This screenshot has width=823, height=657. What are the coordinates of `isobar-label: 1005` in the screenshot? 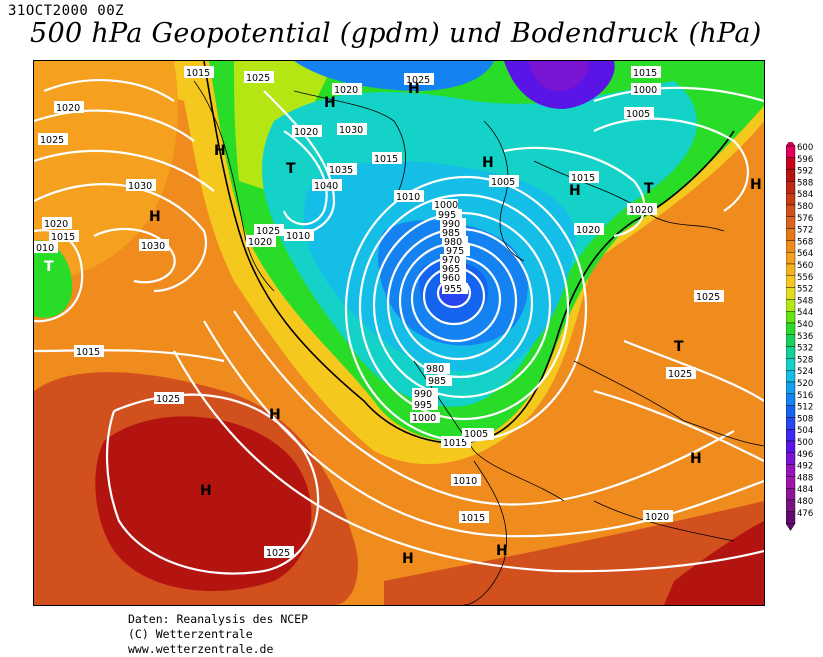 It's located at (477, 434).